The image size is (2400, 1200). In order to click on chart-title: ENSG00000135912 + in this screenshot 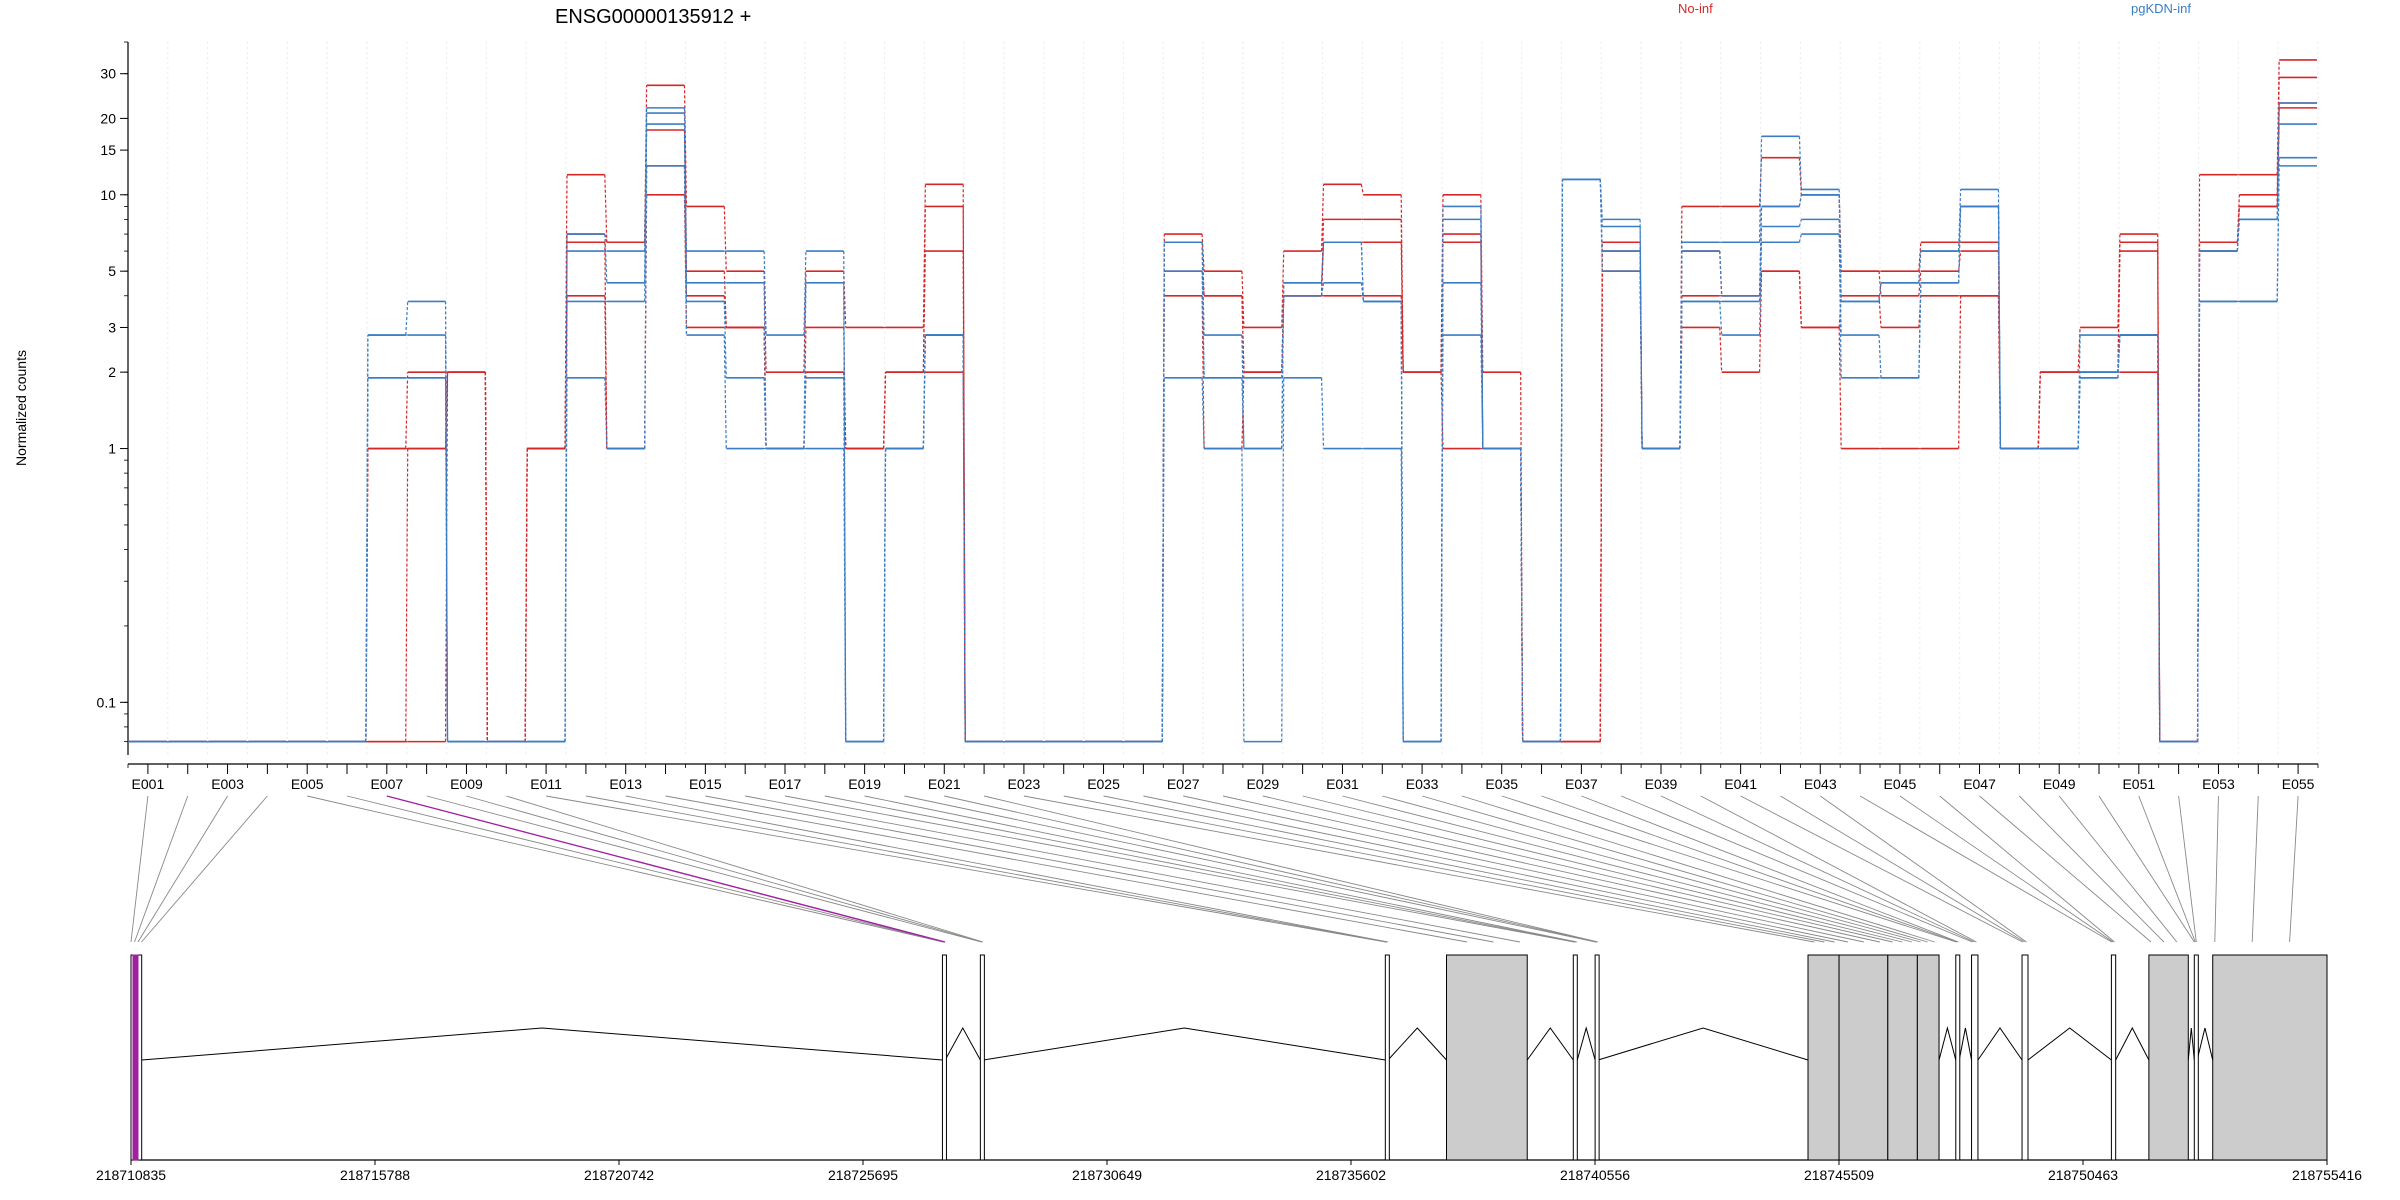, I will do `click(653, 17)`.